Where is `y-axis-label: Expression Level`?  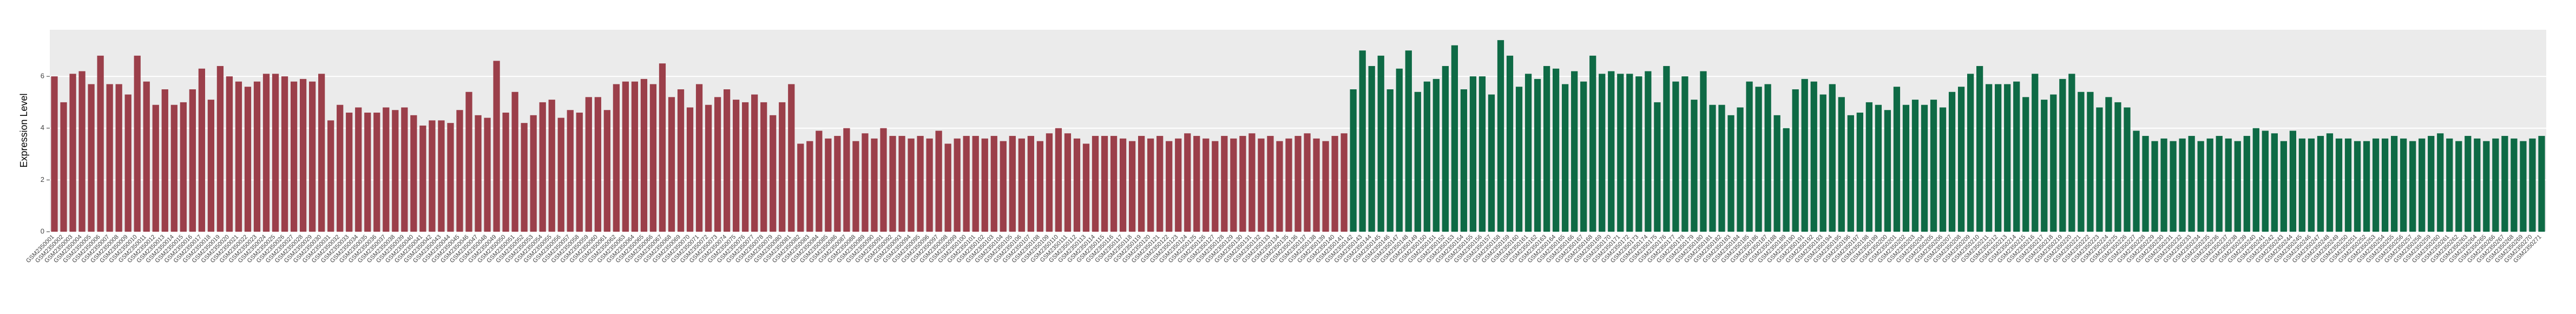
y-axis-label: Expression Level is located at coordinates (23, 130).